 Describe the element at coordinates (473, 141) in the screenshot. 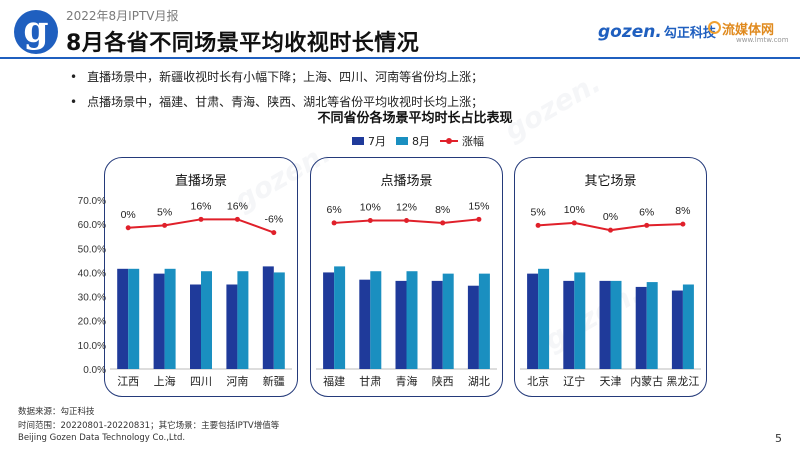

I see `legend-label-change: 涨幅` at that location.